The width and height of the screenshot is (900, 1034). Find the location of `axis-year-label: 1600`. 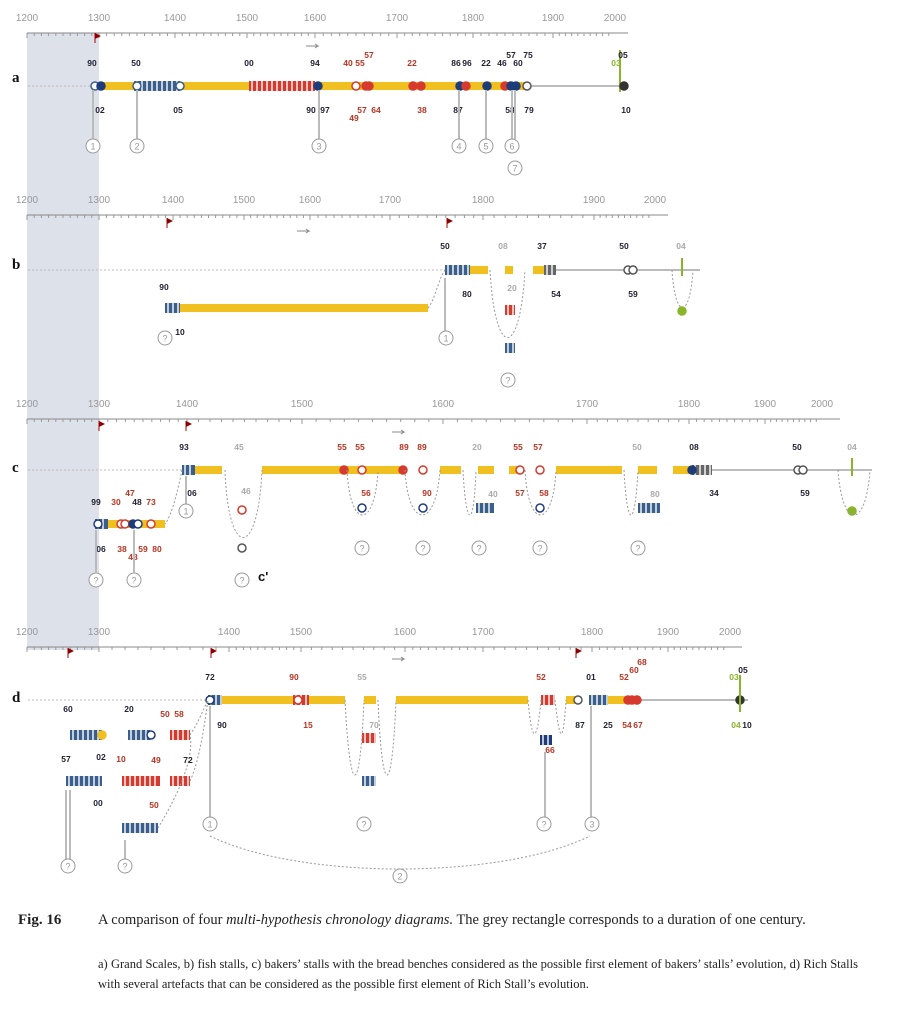

axis-year-label: 1600 is located at coordinates (315, 18).